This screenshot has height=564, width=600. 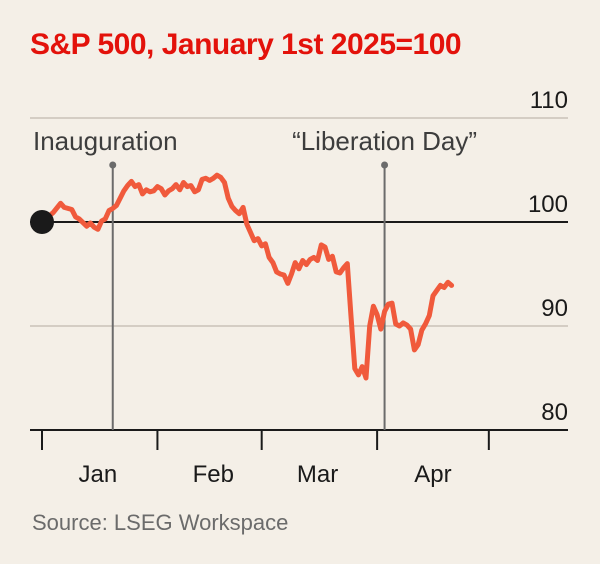 I want to click on y-tick-label-80: 80, so click(x=554, y=412).